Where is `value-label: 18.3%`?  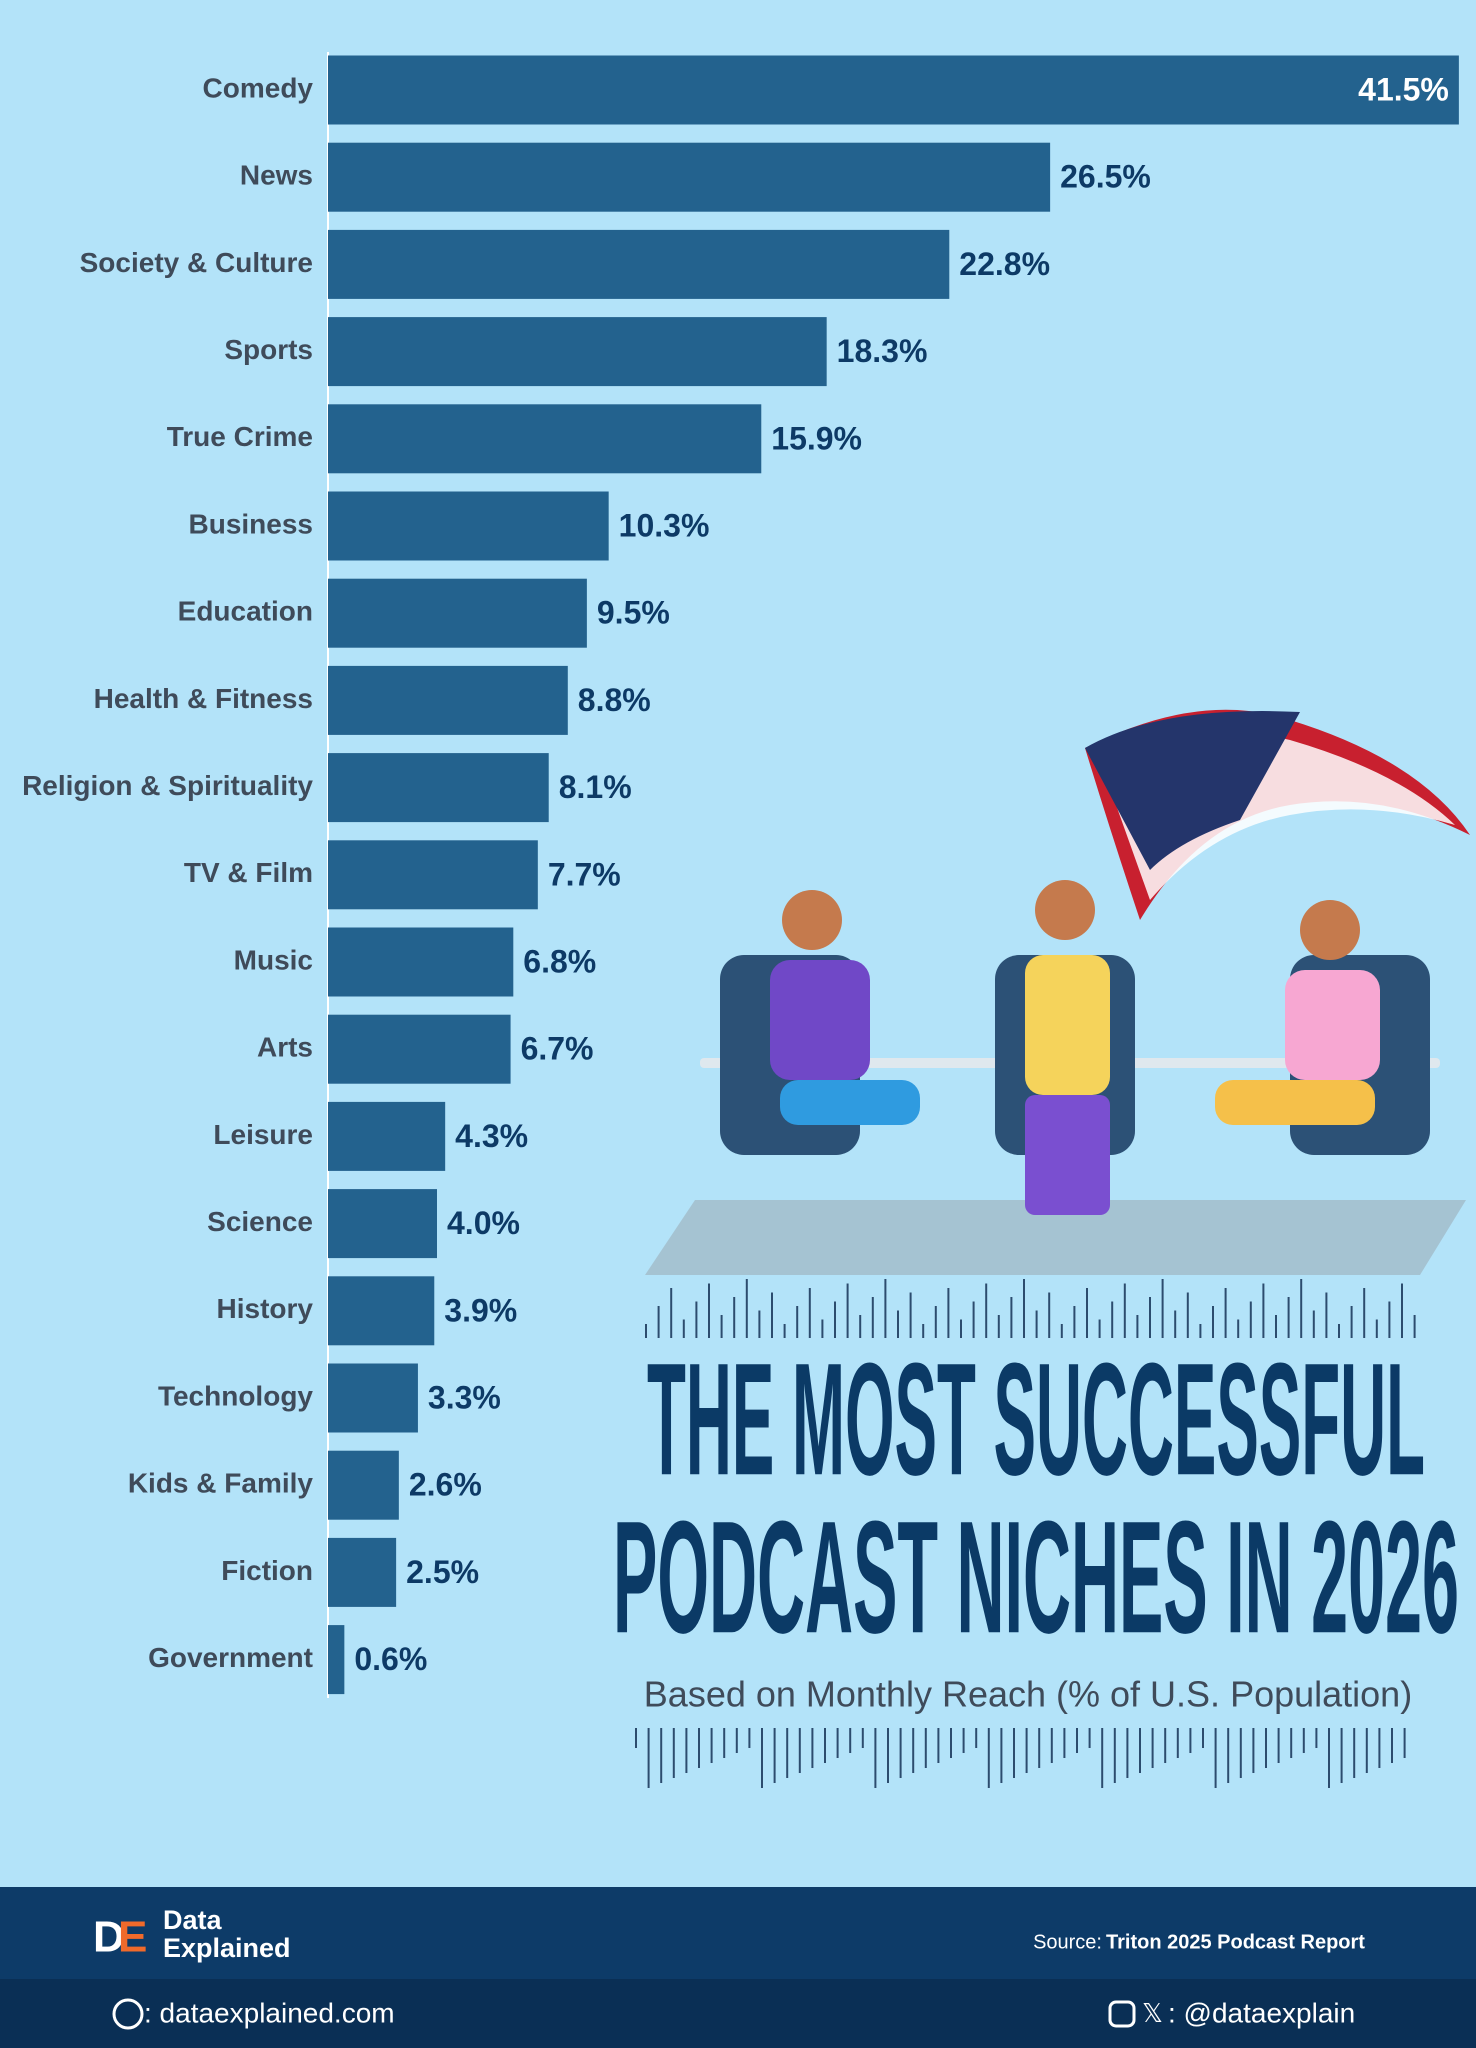 value-label: 18.3% is located at coordinates (882, 351).